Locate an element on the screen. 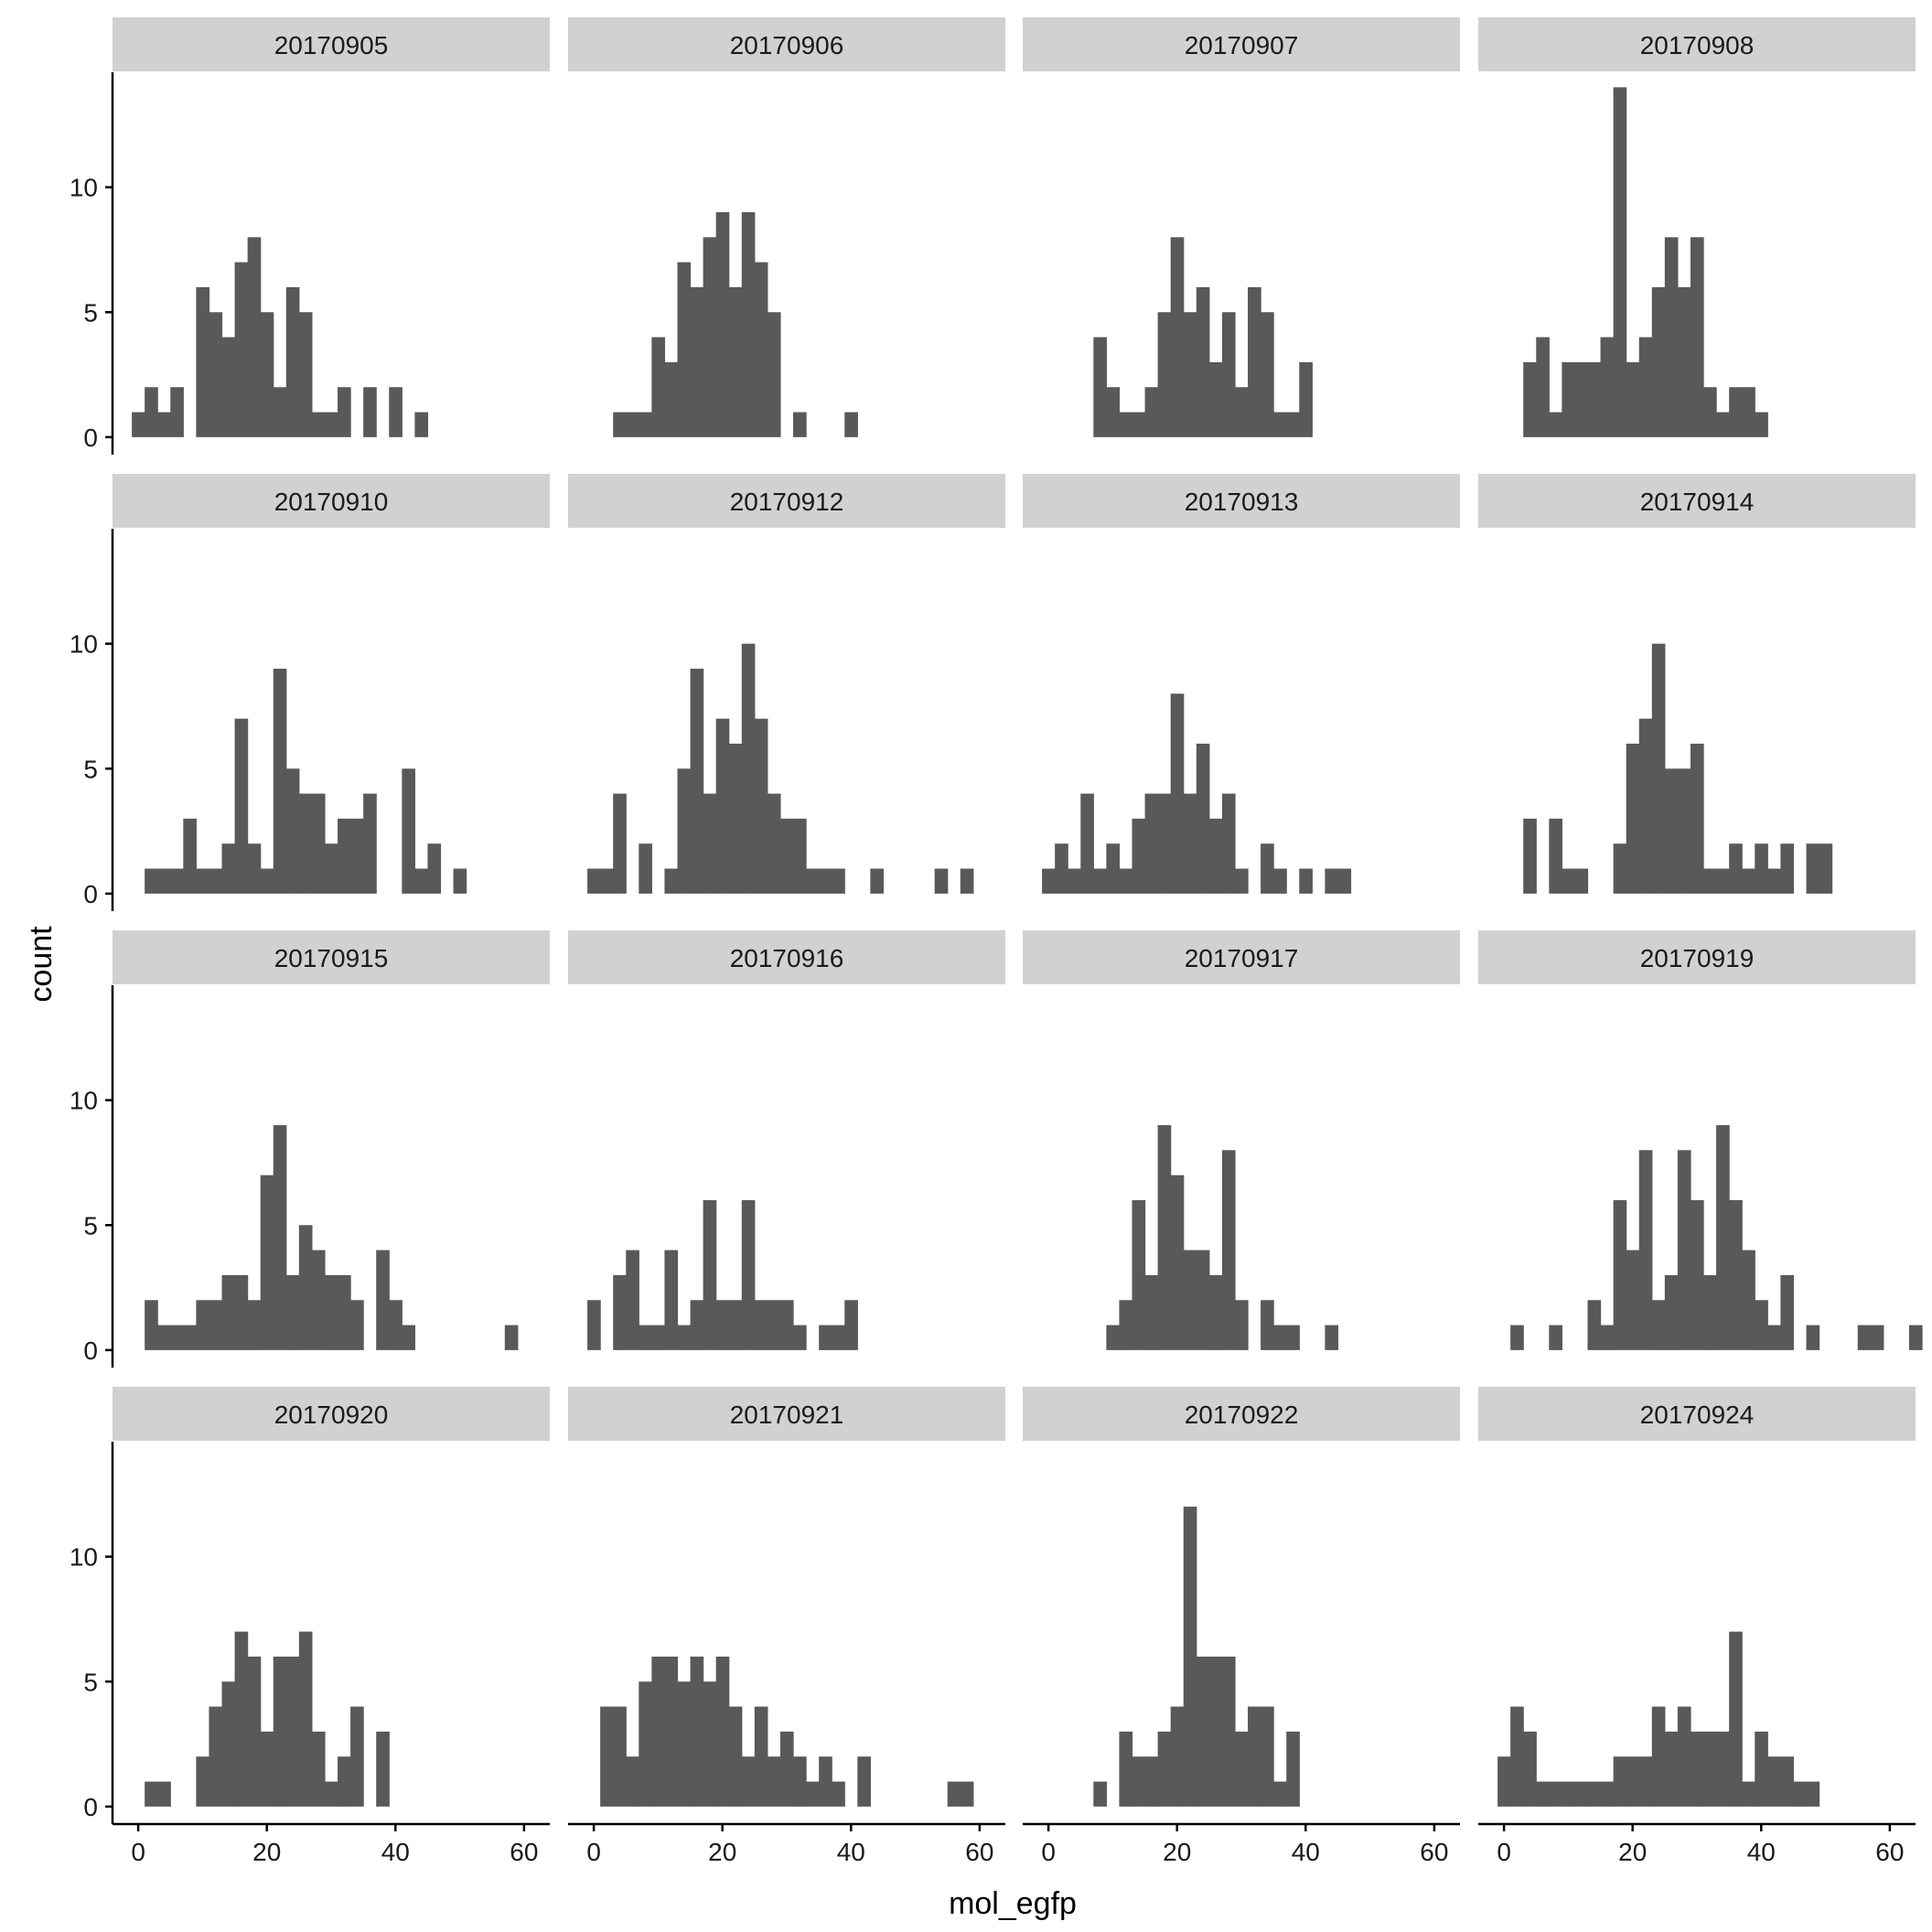 The width and height of the screenshot is (1932, 1932). x-tick-label: 40 is located at coordinates (396, 1852).